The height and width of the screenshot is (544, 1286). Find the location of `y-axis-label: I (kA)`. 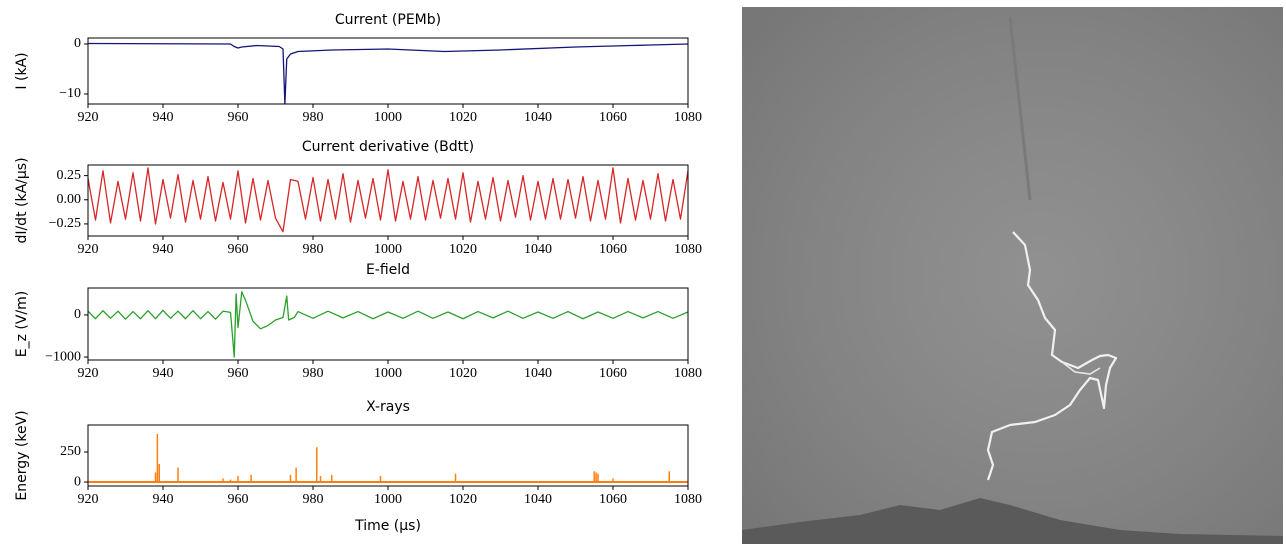

y-axis-label: I (kA) is located at coordinates (22, 70).